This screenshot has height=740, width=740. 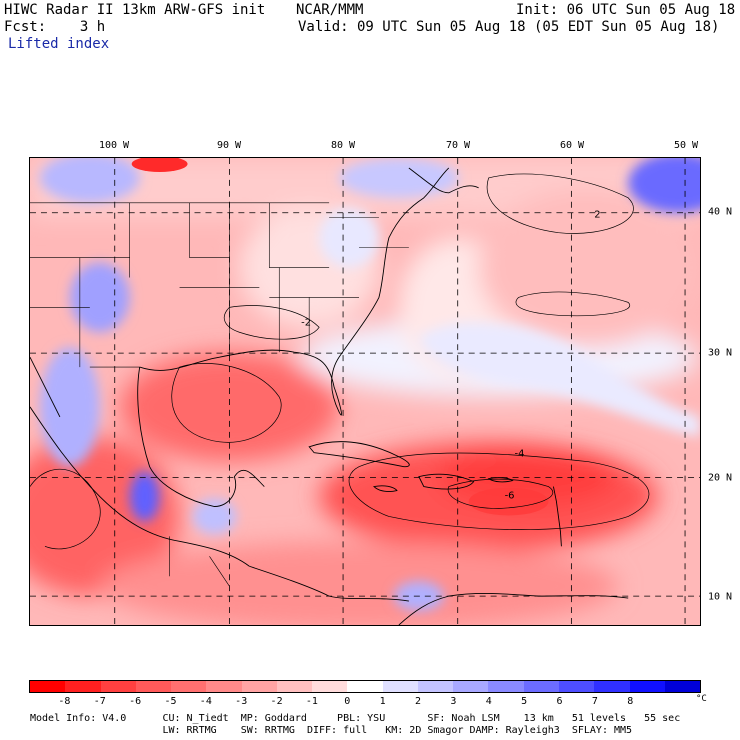 What do you see at coordinates (114, 145) in the screenshot?
I see `lon-label-100w: 100 W` at bounding box center [114, 145].